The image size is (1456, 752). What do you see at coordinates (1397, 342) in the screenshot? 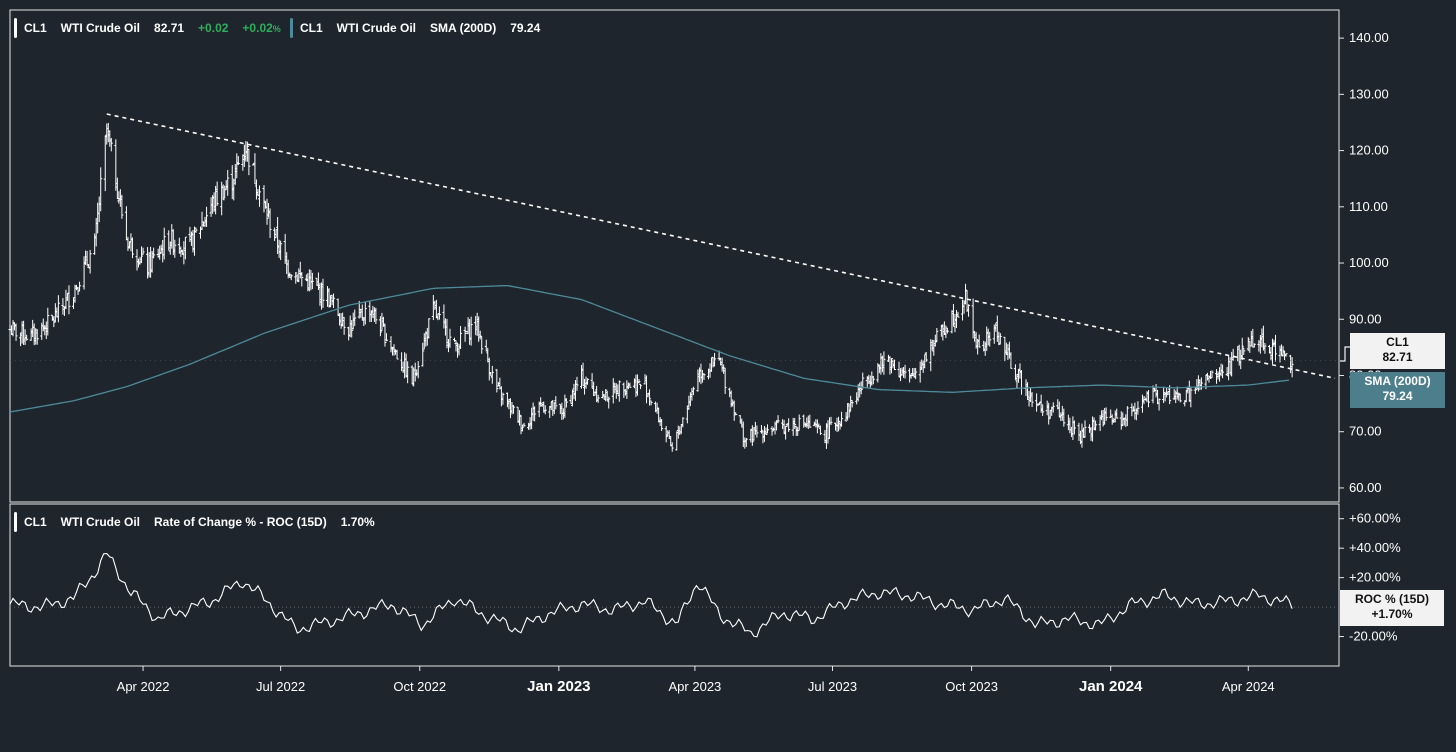
I see `price-tag-ticker: CL1` at bounding box center [1397, 342].